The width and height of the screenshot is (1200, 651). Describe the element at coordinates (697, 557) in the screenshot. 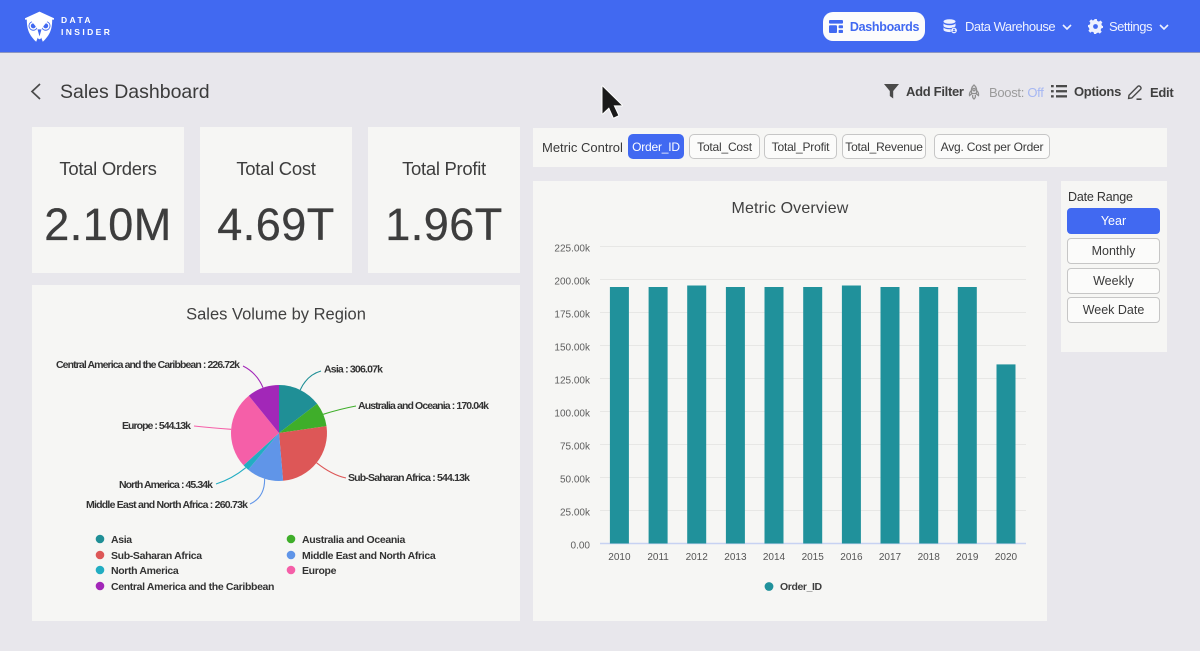

I see `svg-text: 2012` at that location.